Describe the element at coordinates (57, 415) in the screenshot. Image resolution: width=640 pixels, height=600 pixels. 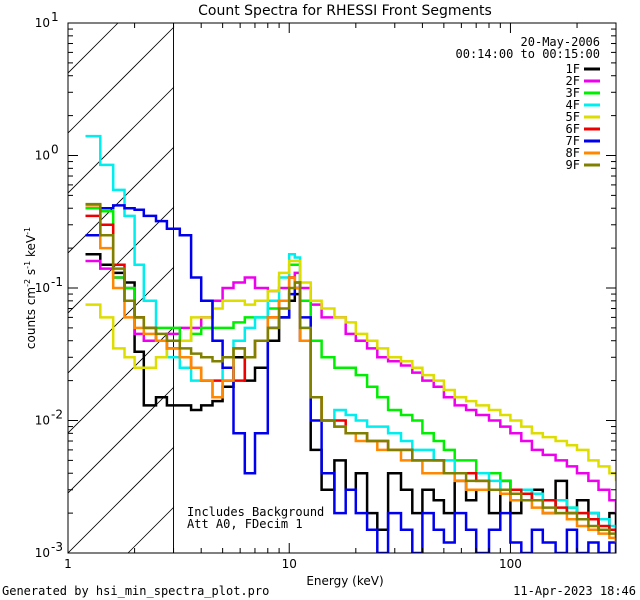
I see `y-tick-exponent: -2` at that location.